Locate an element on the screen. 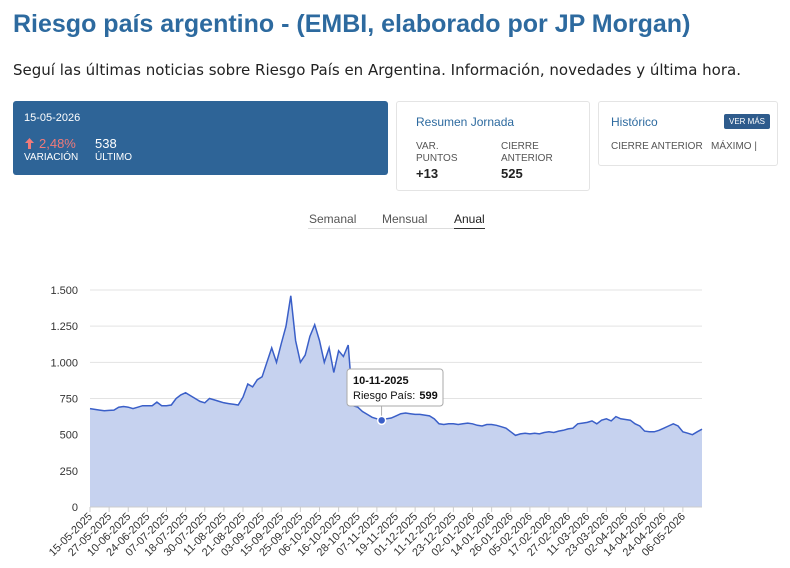 Image resolution: width=790 pixels, height=568 pixels. last-label: ÚLTIMO is located at coordinates (114, 157).